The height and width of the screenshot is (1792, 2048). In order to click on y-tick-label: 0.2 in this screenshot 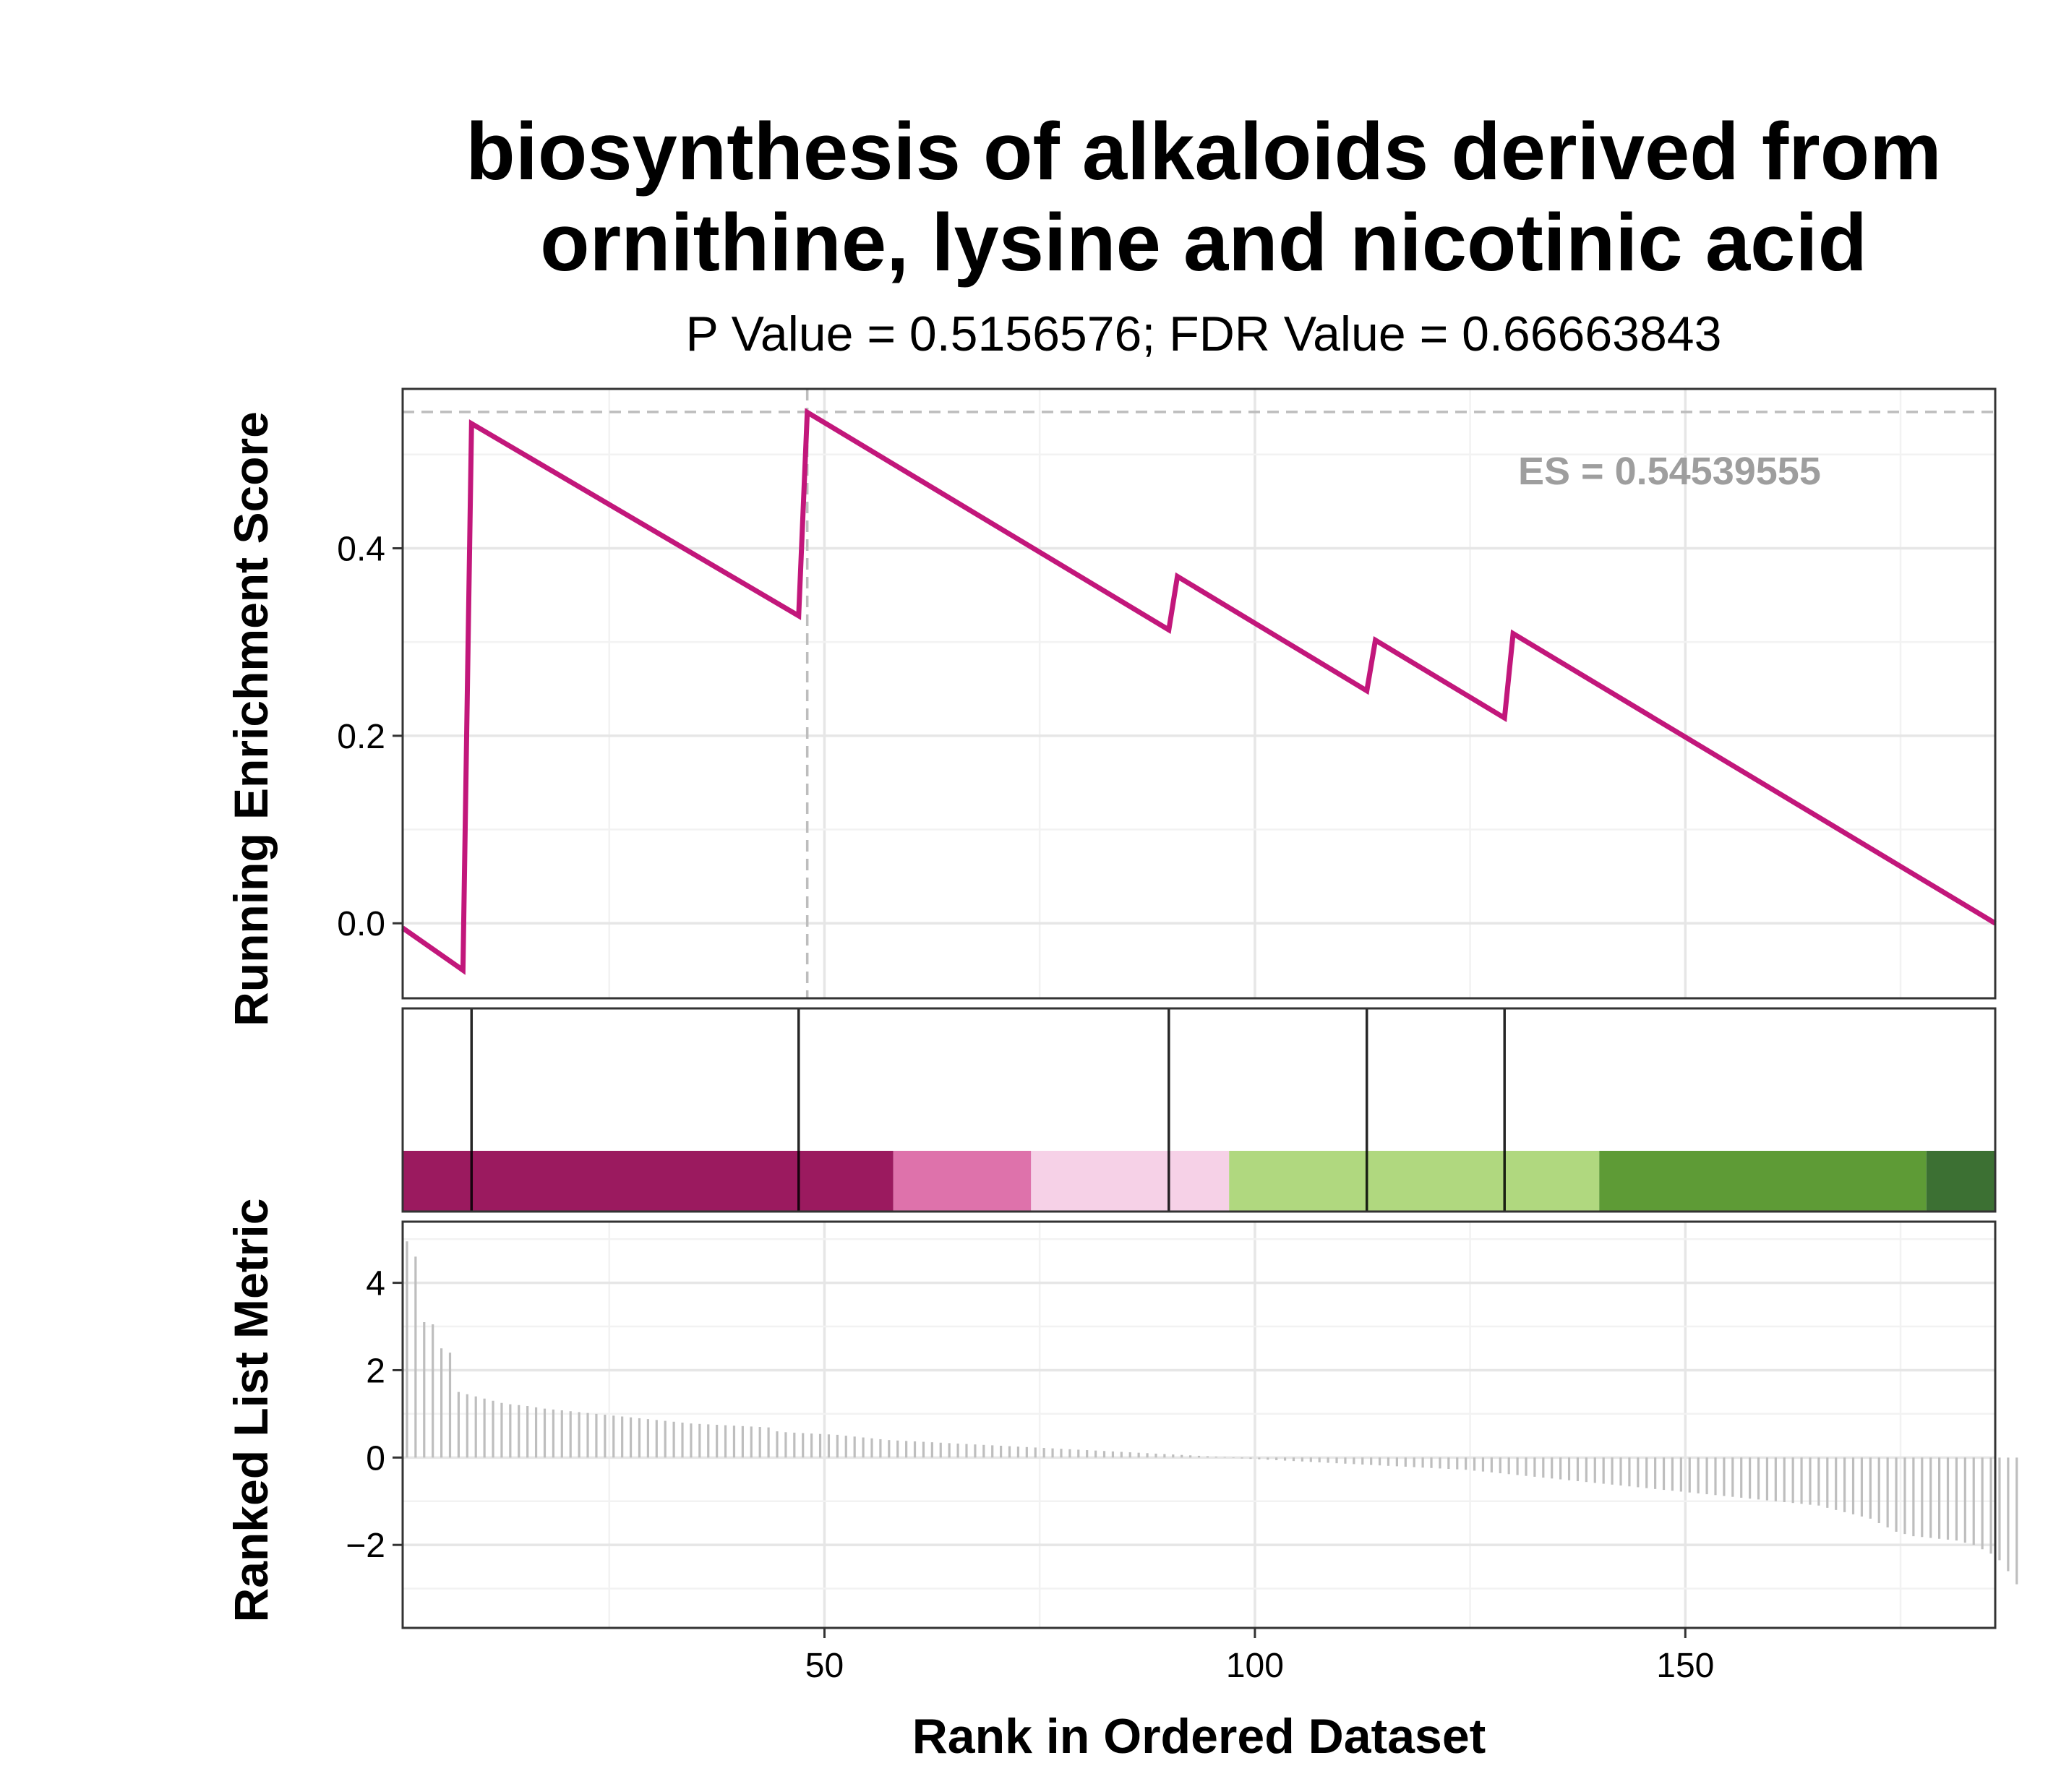, I will do `click(361, 737)`.